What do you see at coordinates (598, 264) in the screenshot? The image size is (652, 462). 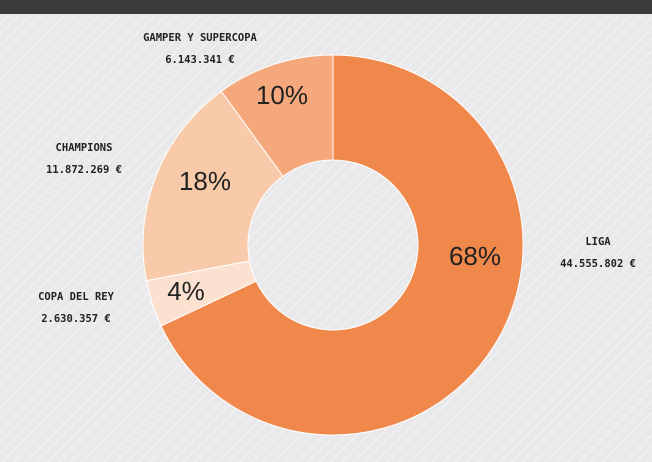 I see `amount-label: 44.555.802 €` at bounding box center [598, 264].